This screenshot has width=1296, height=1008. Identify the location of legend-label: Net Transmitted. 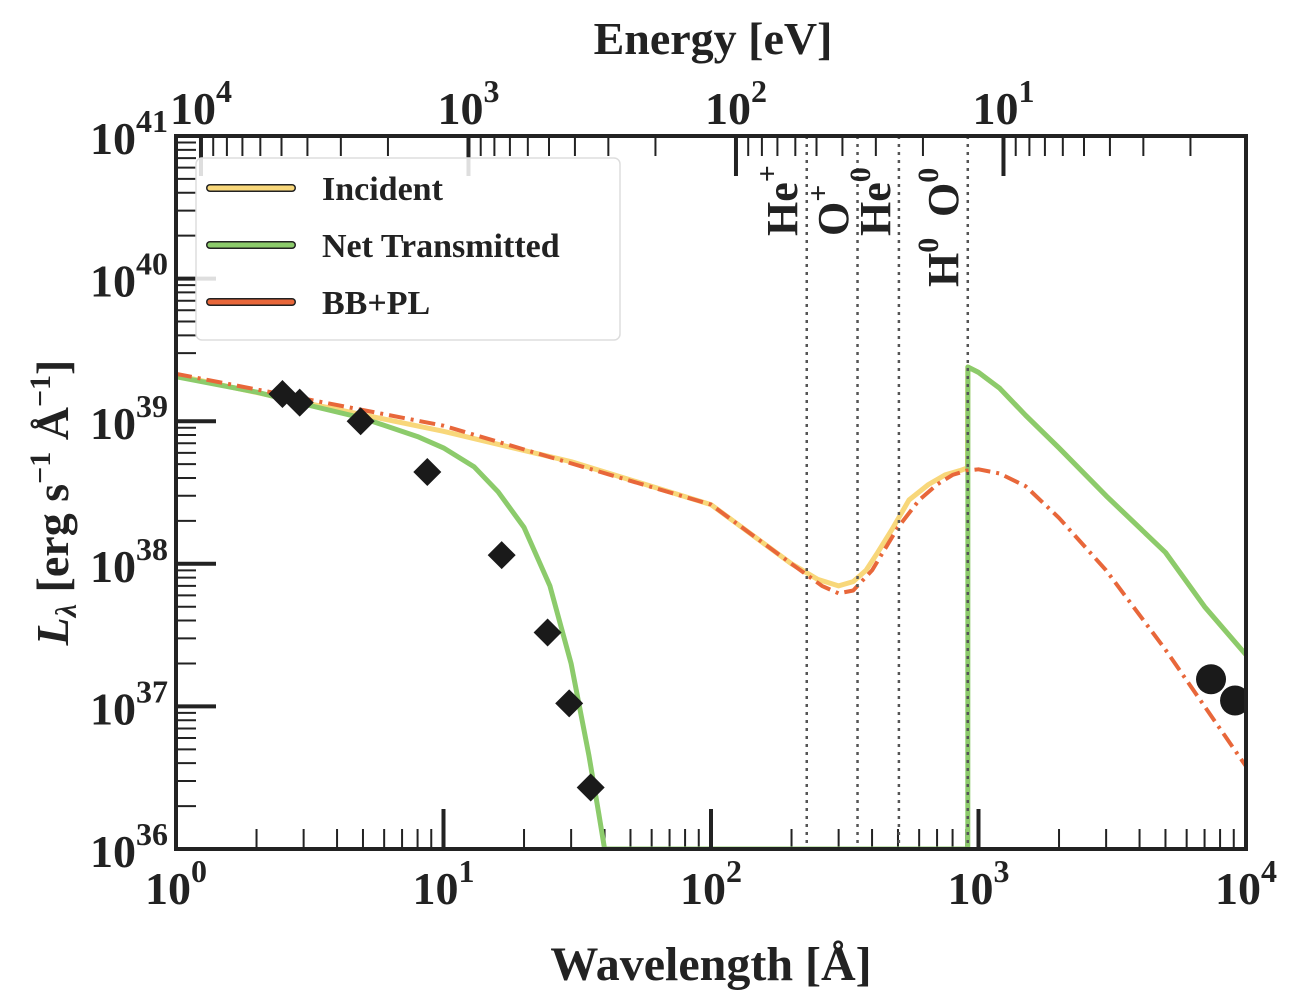
(441, 246).